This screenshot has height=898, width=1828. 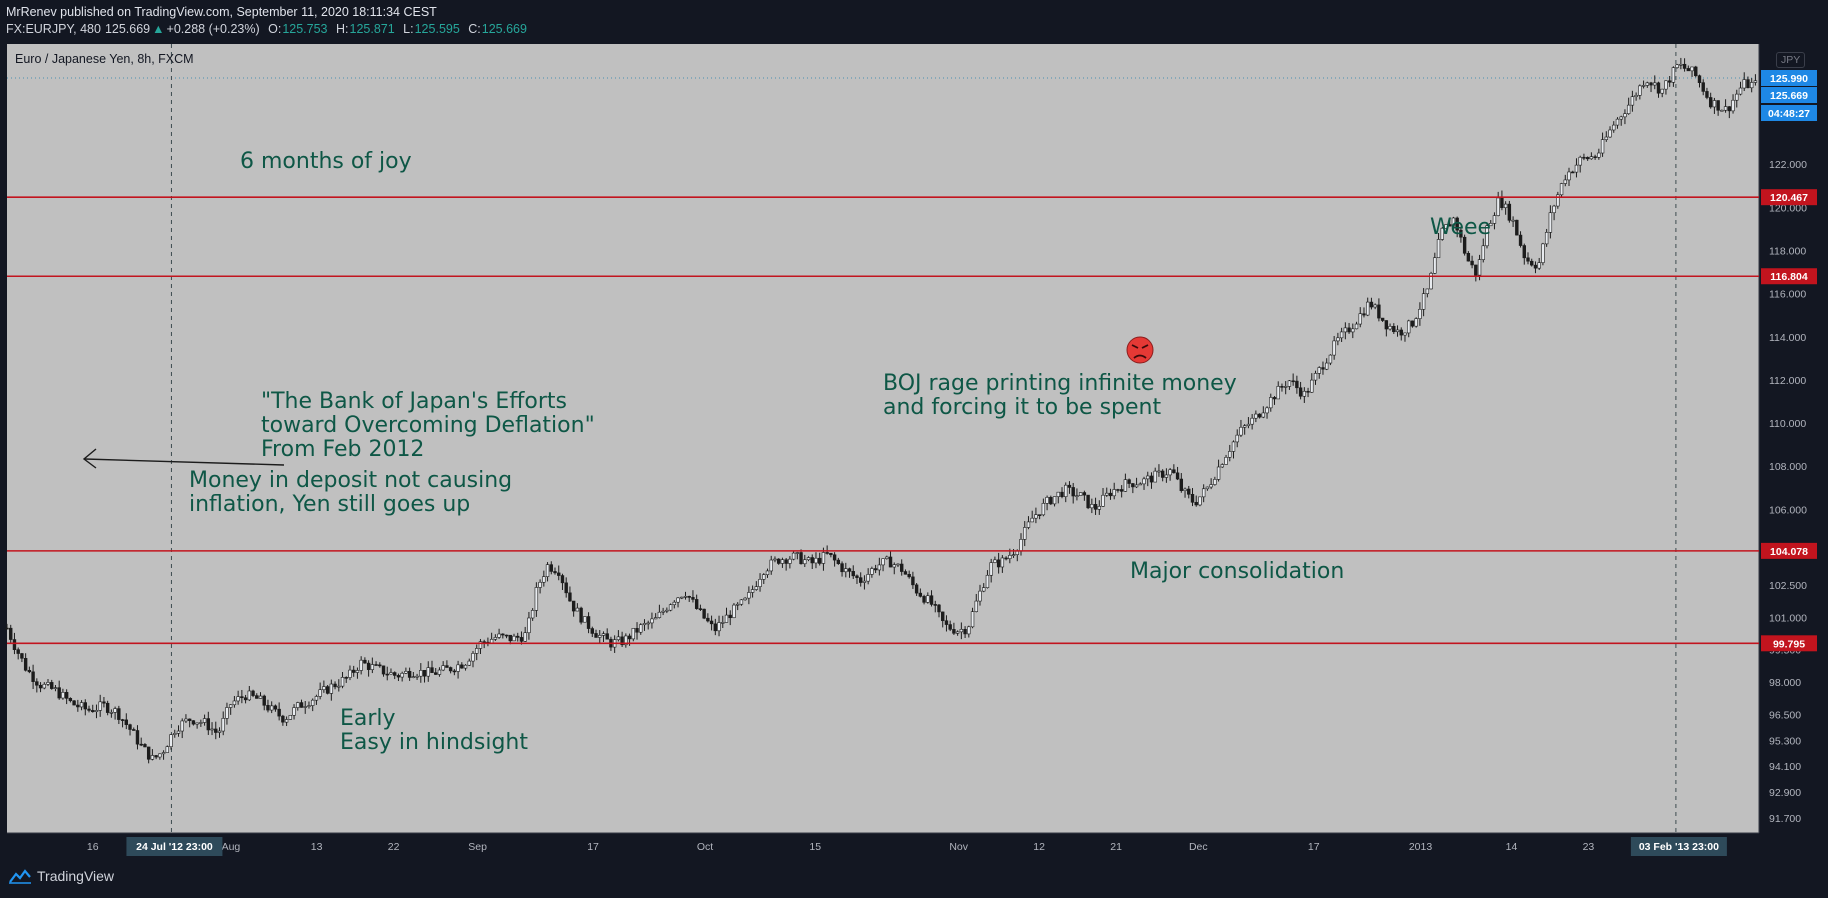 I want to click on x-tick-label: 13, so click(x=317, y=847).